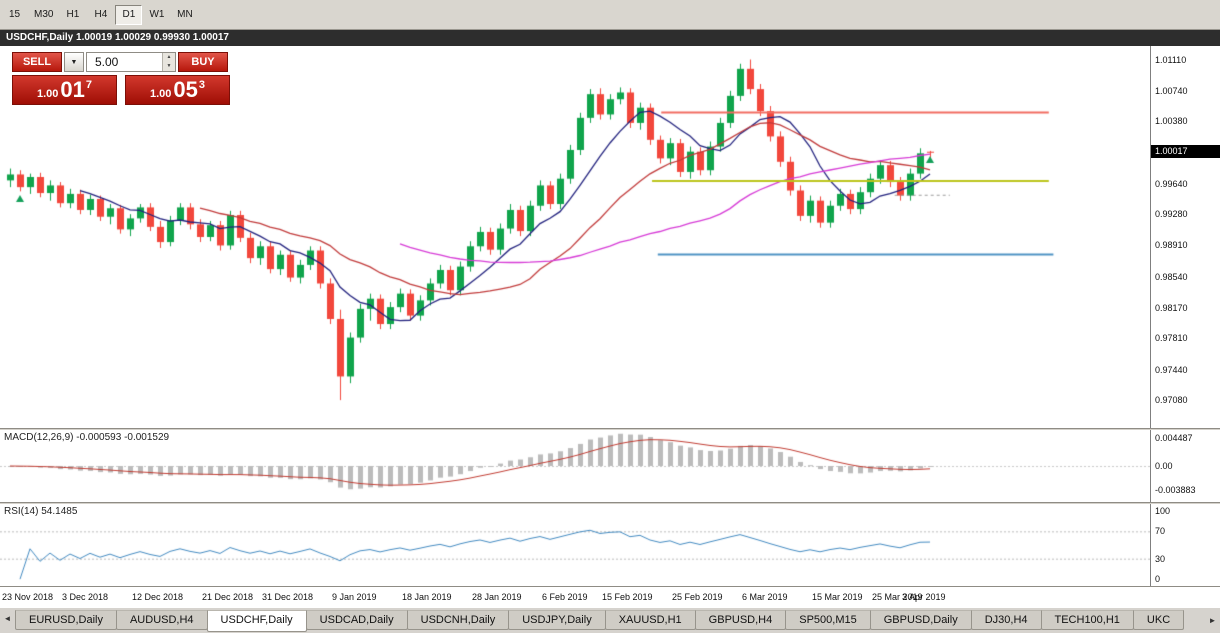  Describe the element at coordinates (169, 57) in the screenshot. I see `volume-increase-button: ▲` at that location.